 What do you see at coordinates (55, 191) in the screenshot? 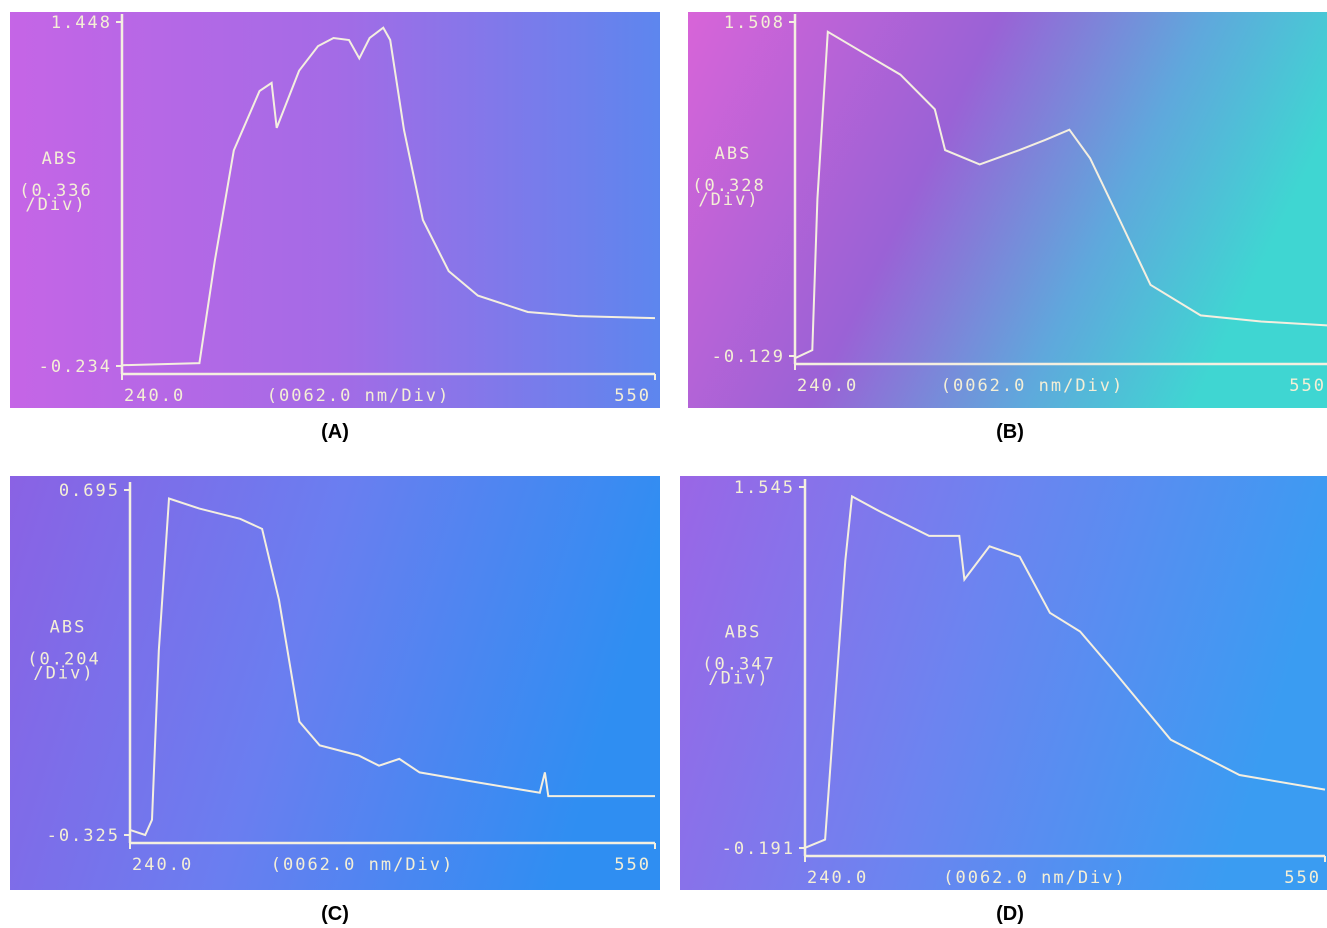
I see `y-div-label: (0.336` at bounding box center [55, 191].